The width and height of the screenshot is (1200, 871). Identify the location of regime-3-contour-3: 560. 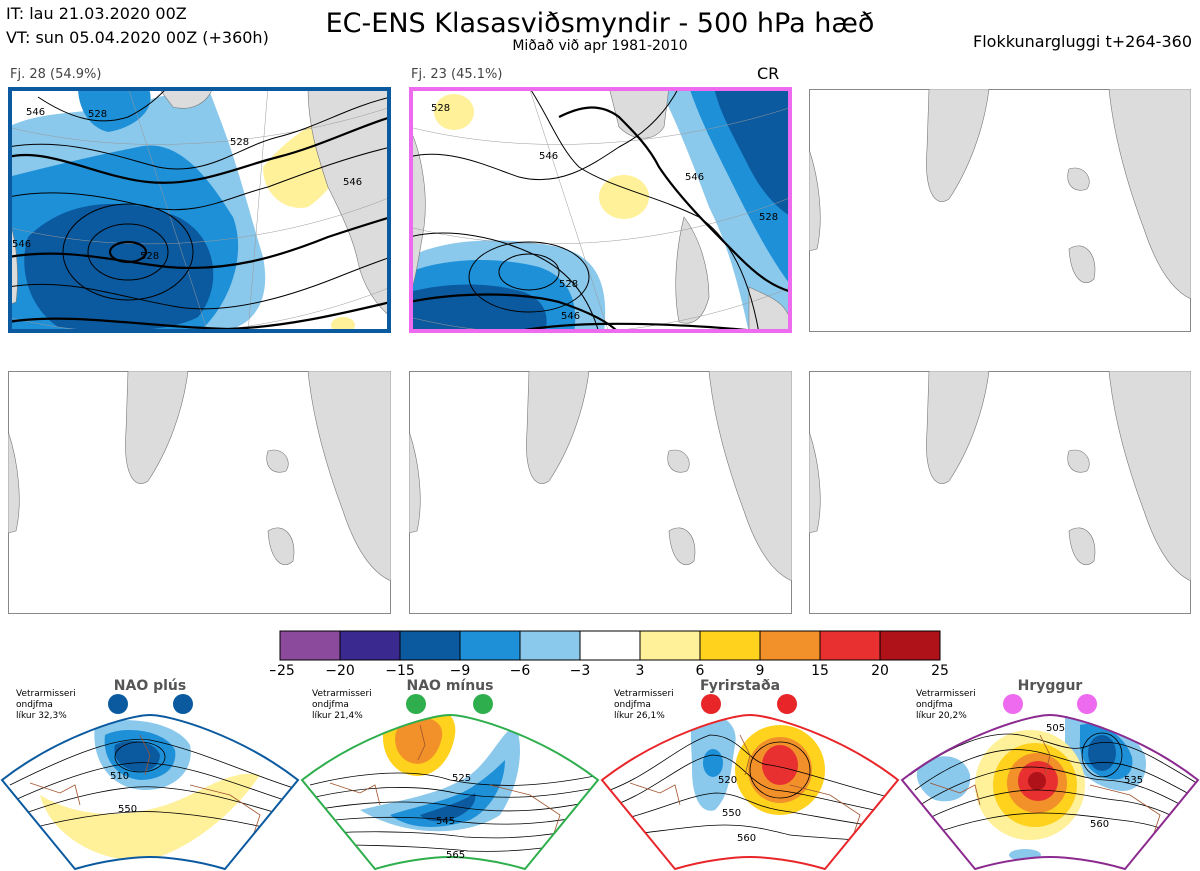
(746, 838).